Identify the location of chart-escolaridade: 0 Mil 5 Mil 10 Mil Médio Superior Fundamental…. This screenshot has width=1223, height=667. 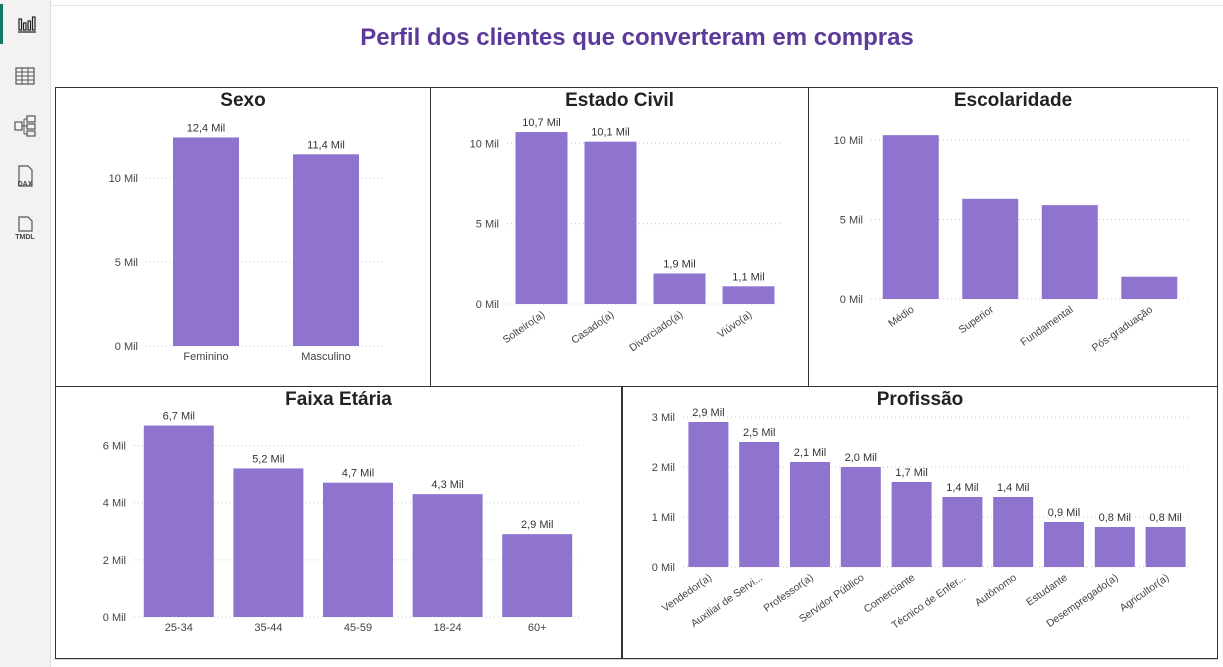
(1011, 245).